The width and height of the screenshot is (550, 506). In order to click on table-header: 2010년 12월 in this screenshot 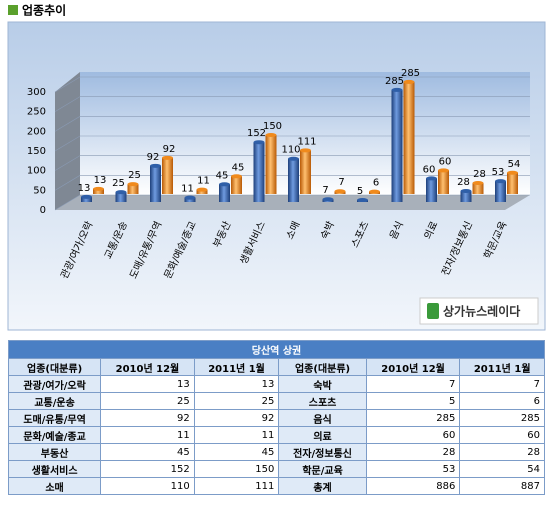, I will do `click(147, 367)`.